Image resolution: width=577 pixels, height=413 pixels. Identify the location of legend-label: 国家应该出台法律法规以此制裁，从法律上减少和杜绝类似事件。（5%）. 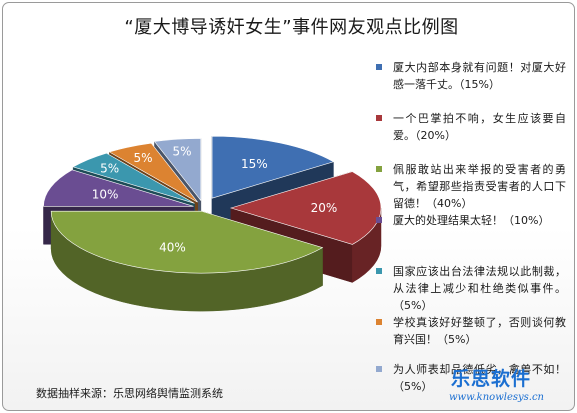
(479, 288).